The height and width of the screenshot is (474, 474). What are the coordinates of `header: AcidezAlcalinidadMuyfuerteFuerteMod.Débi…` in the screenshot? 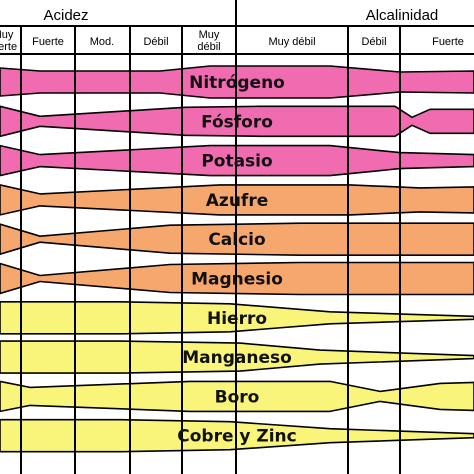 It's located at (232, 30).